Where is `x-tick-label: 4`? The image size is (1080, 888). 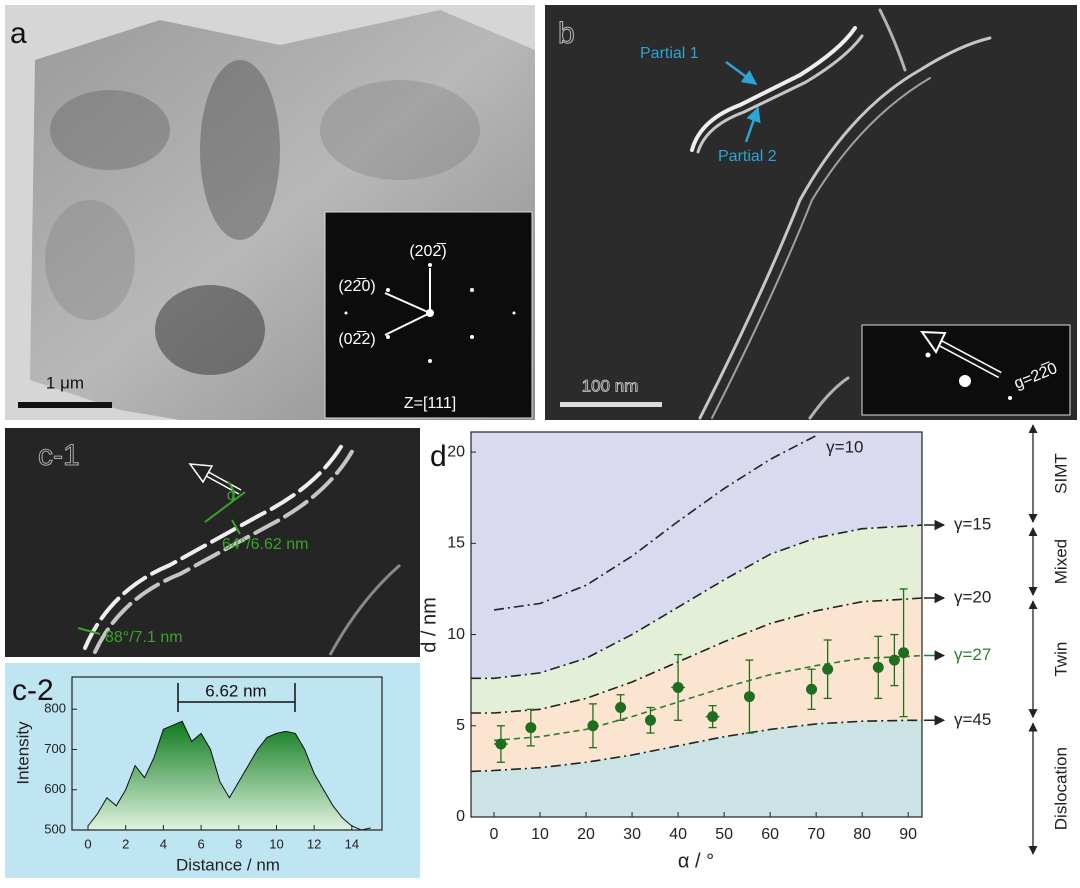
x-tick-label: 4 is located at coordinates (163, 843).